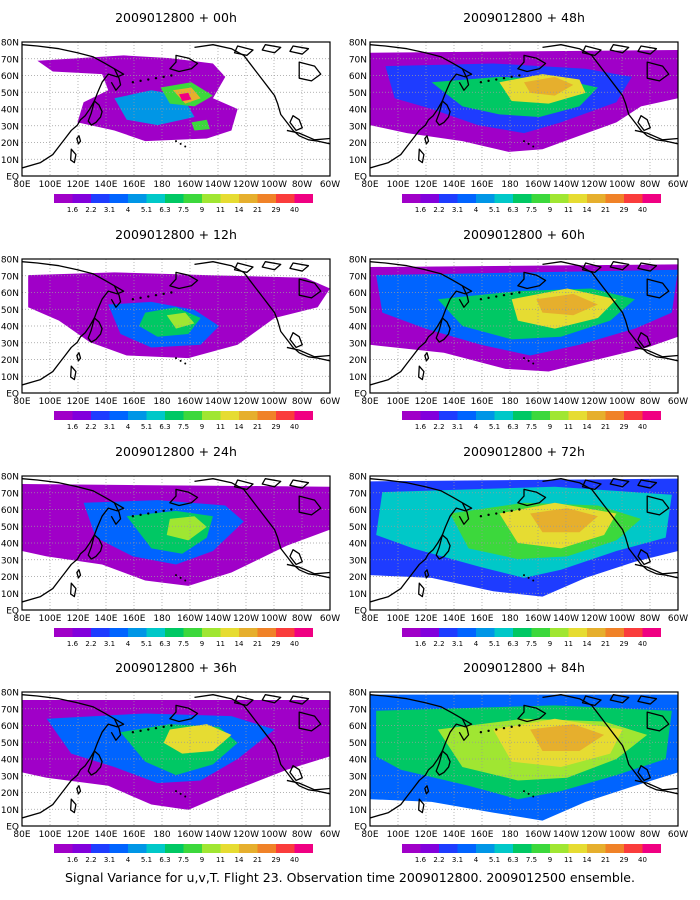 The width and height of the screenshot is (700, 900). I want to click on colorbar-label: 6.3, so click(164, 644).